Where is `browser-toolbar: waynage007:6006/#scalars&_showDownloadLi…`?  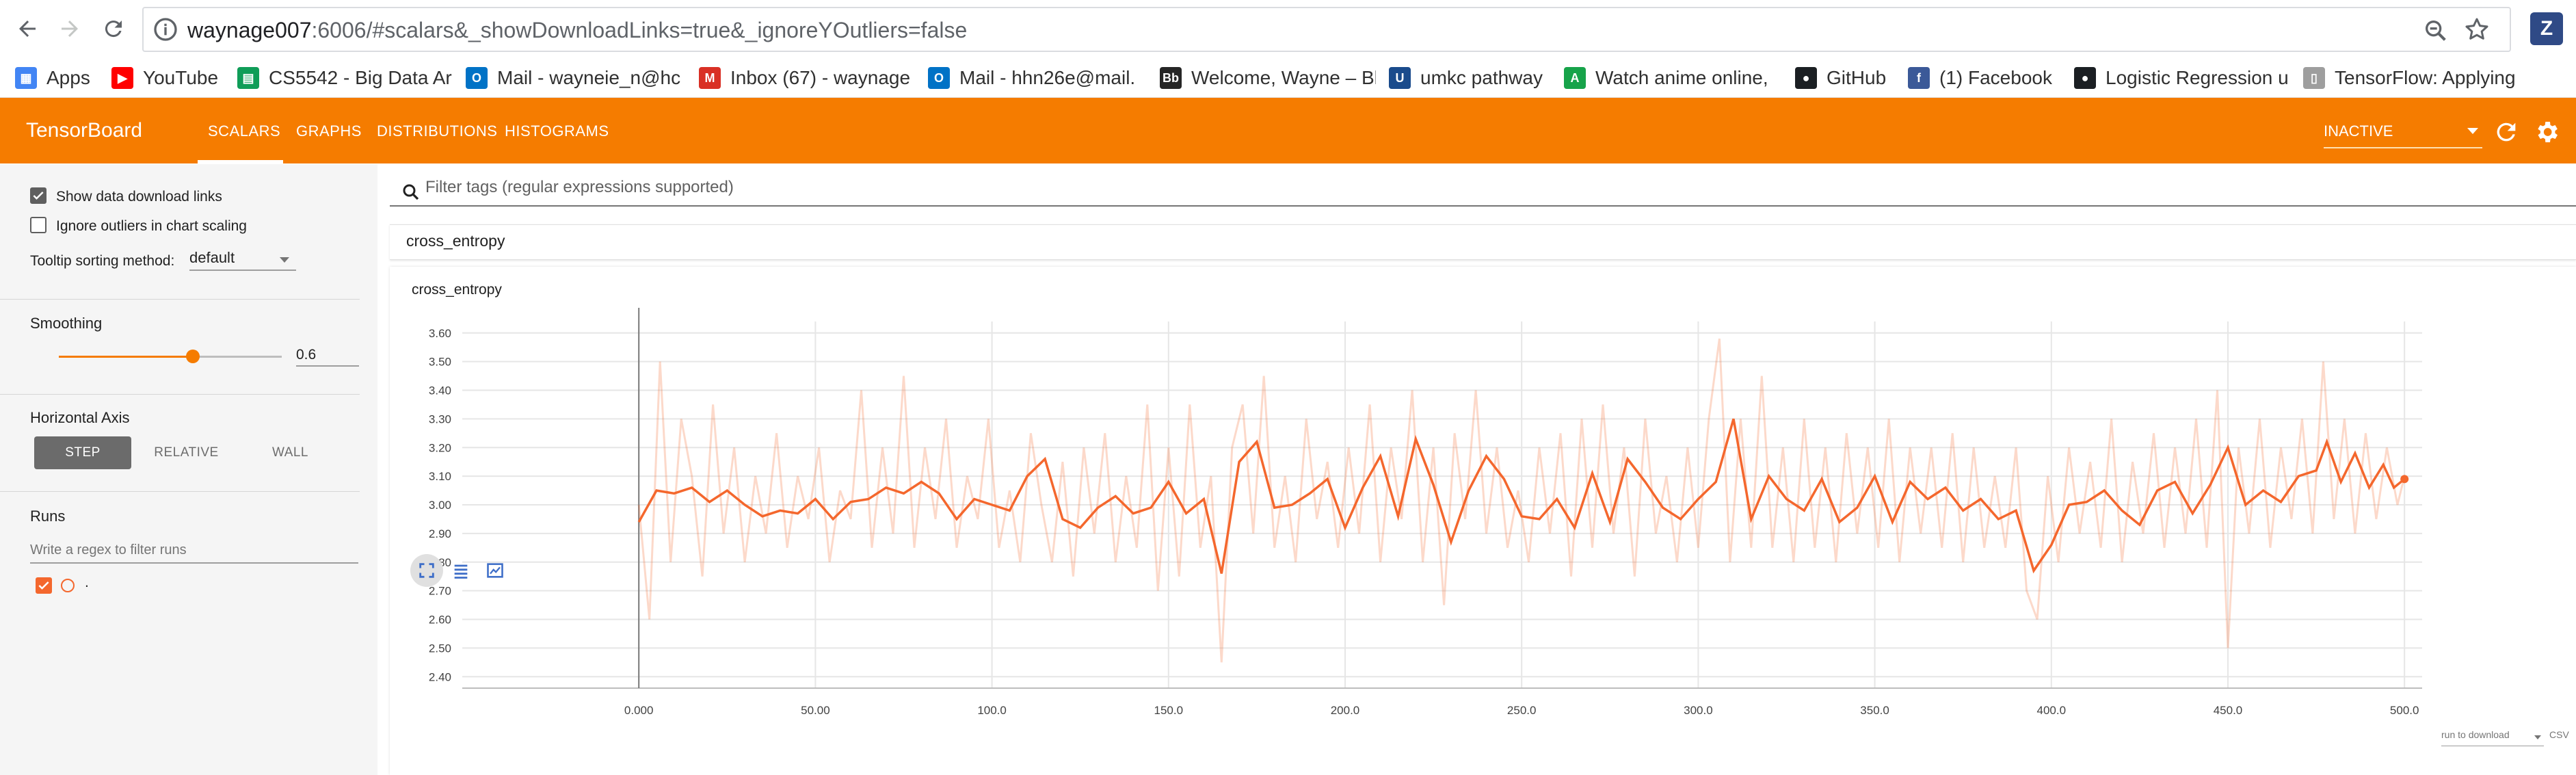
browser-toolbar: waynage007:6006/#scalars&_showDownloadLi… is located at coordinates (1288, 29).